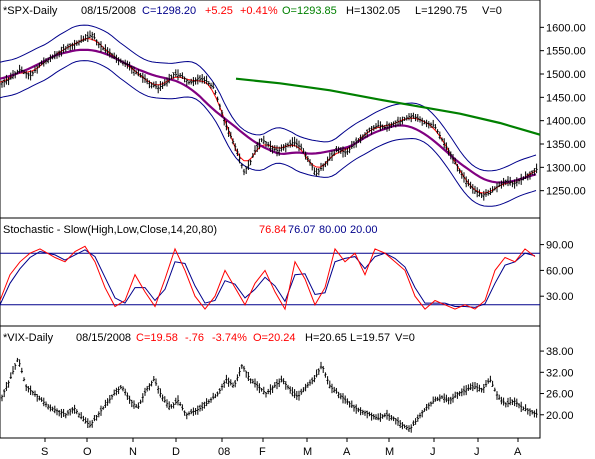 This screenshot has width=595, height=459. I want to click on stochastic-lower-reading: 20.00, so click(364, 230).